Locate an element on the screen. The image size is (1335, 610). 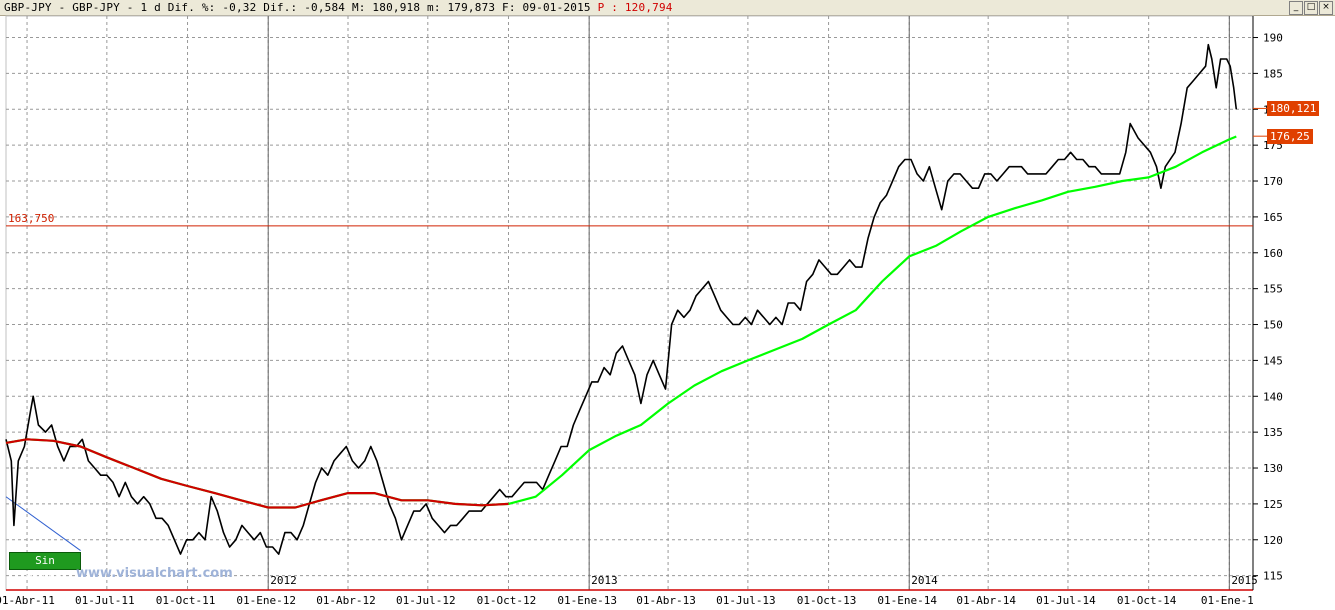
minimize-button: _ is located at coordinates (1296, 8).